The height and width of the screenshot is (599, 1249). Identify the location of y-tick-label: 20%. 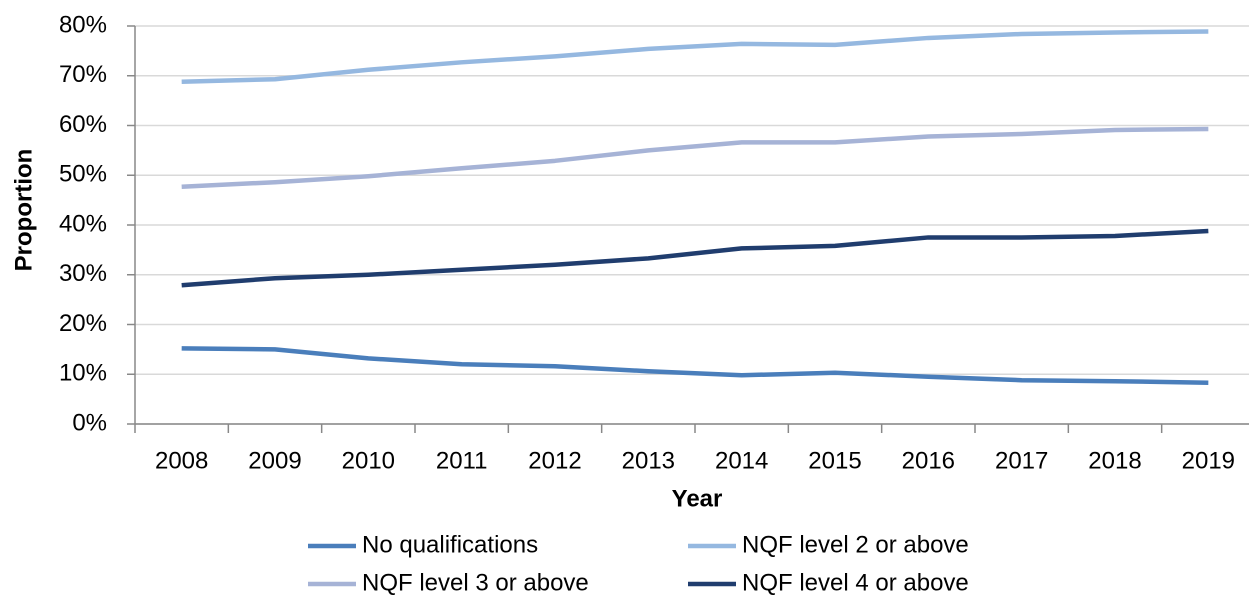
(83, 323).